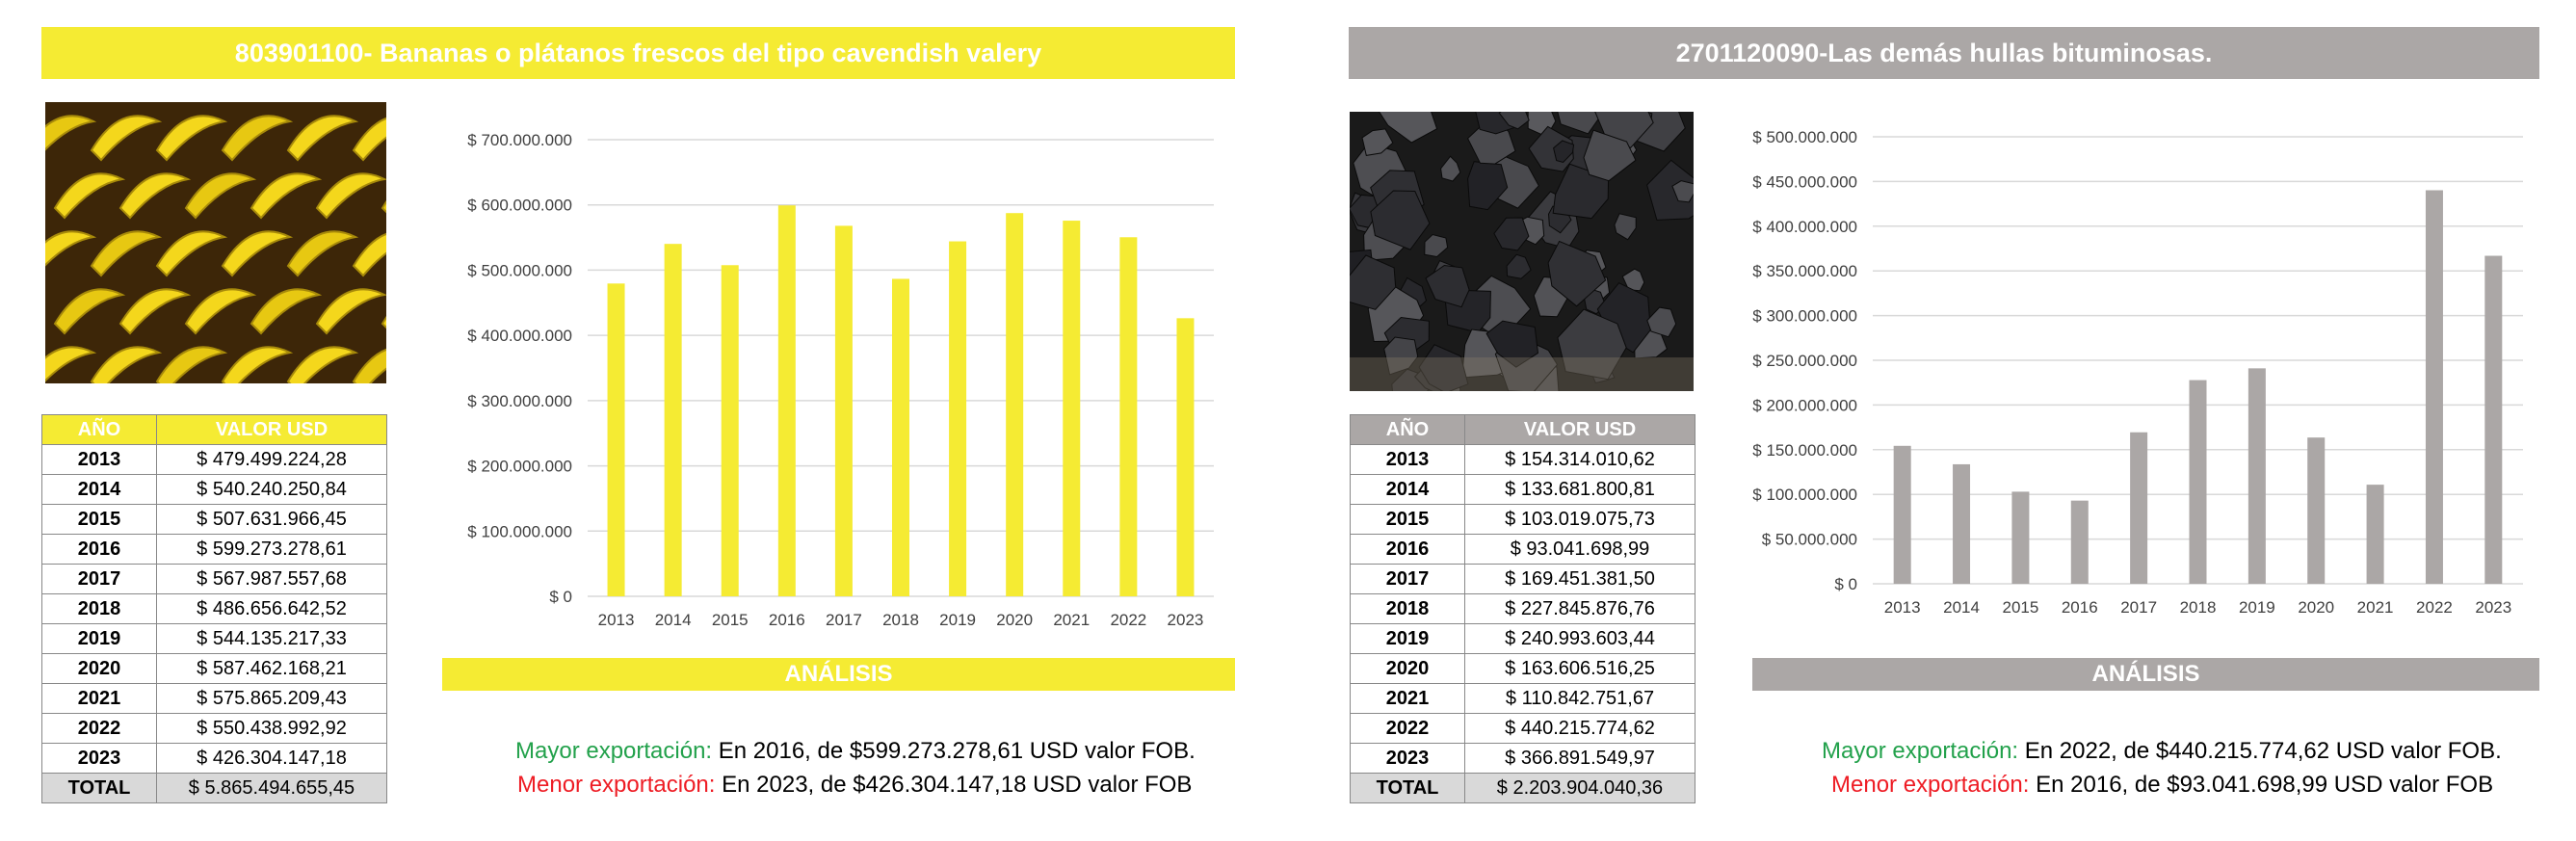  Describe the element at coordinates (214, 489) in the screenshot. I see `table-row: 2014 $ 540.240.250,84` at that location.